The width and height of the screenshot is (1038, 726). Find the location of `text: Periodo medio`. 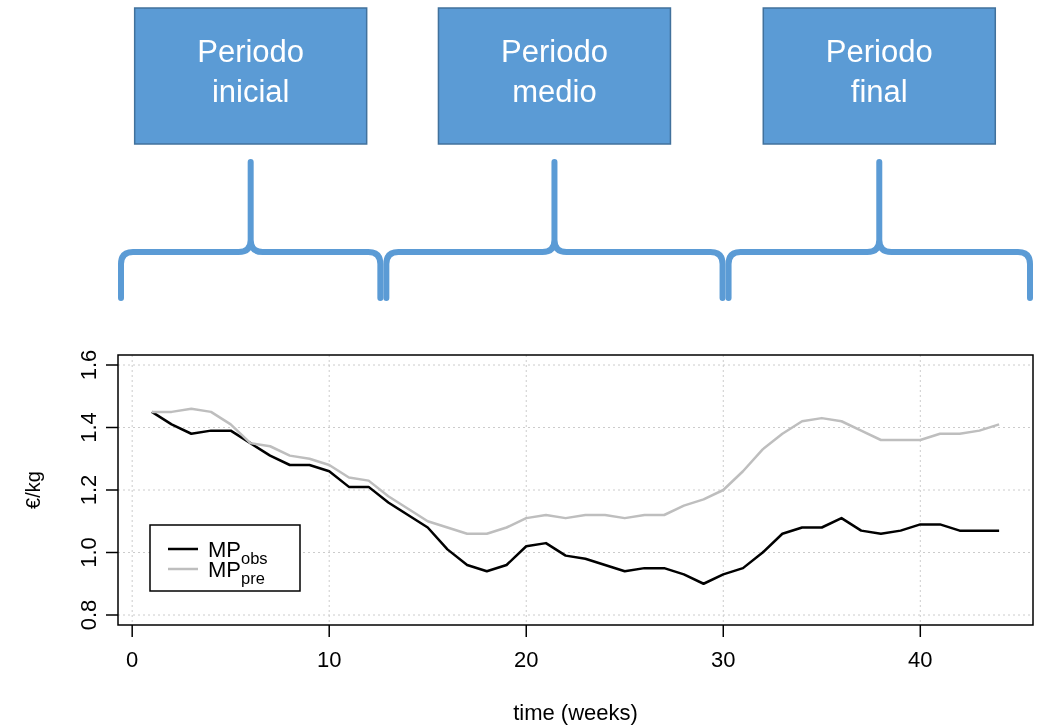

text: Periodo medio is located at coordinates (554, 71).